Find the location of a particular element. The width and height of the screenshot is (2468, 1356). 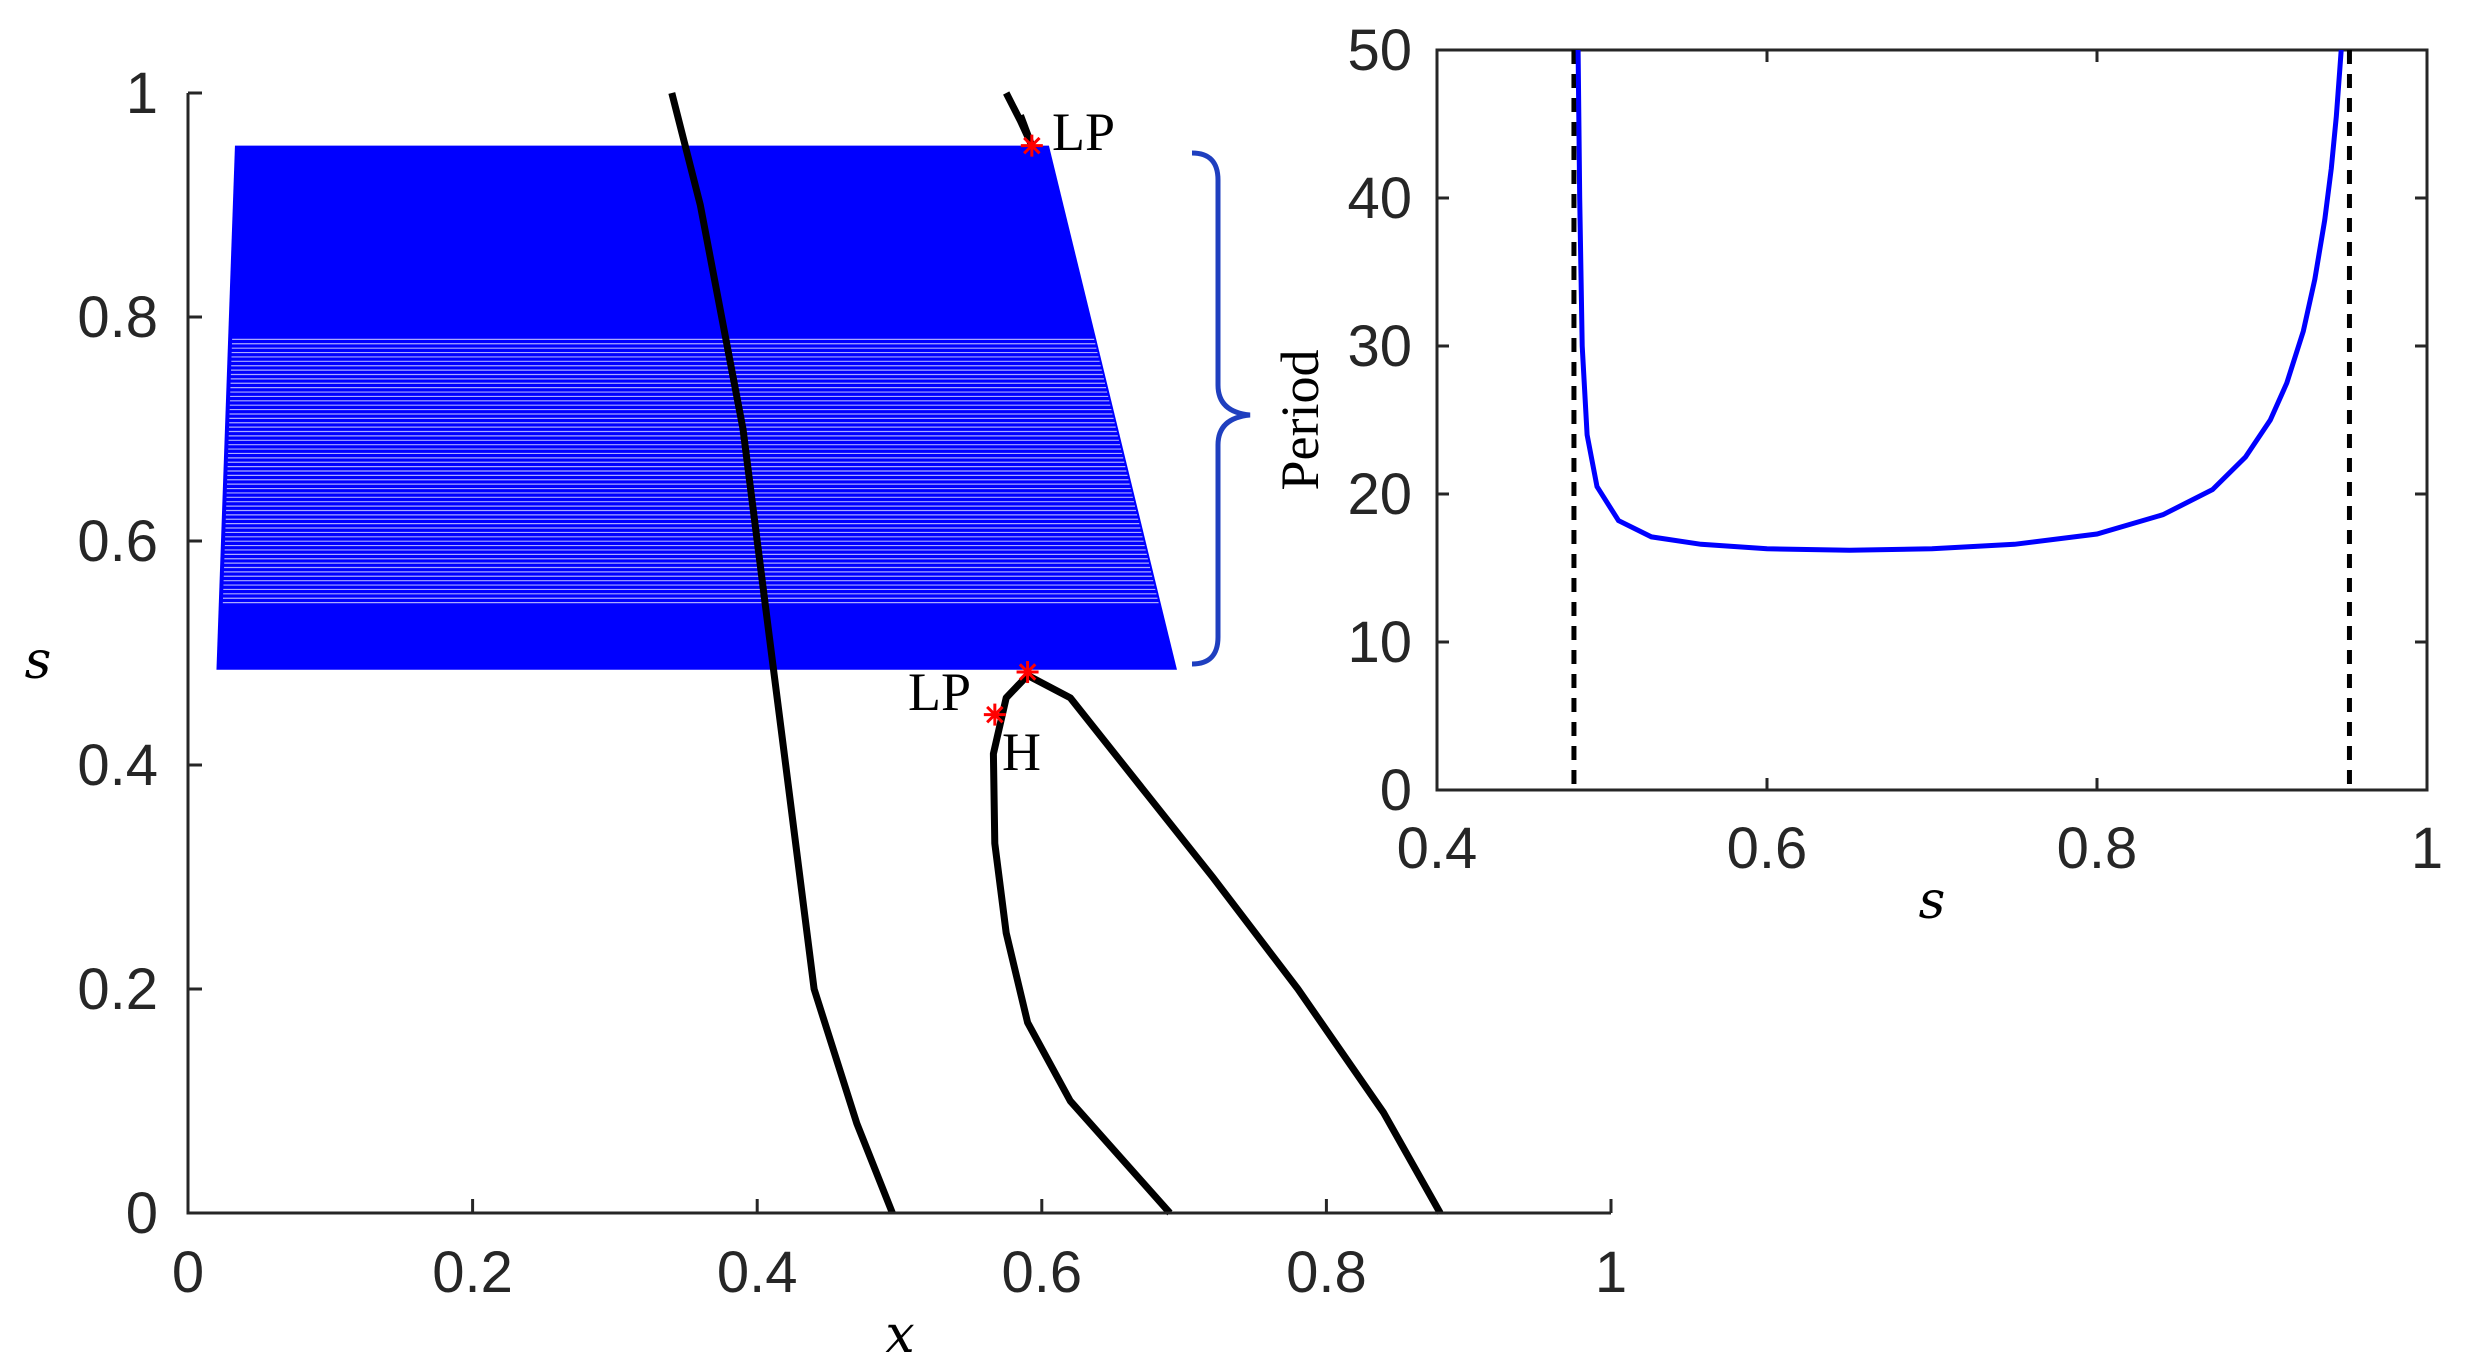

period-y-tick-label: 10 is located at coordinates (1379, 642).